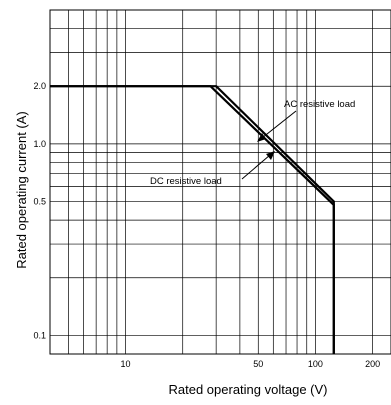 The height and width of the screenshot is (405, 391). Describe the element at coordinates (126, 364) in the screenshot. I see `x-tick-label: 10` at that location.